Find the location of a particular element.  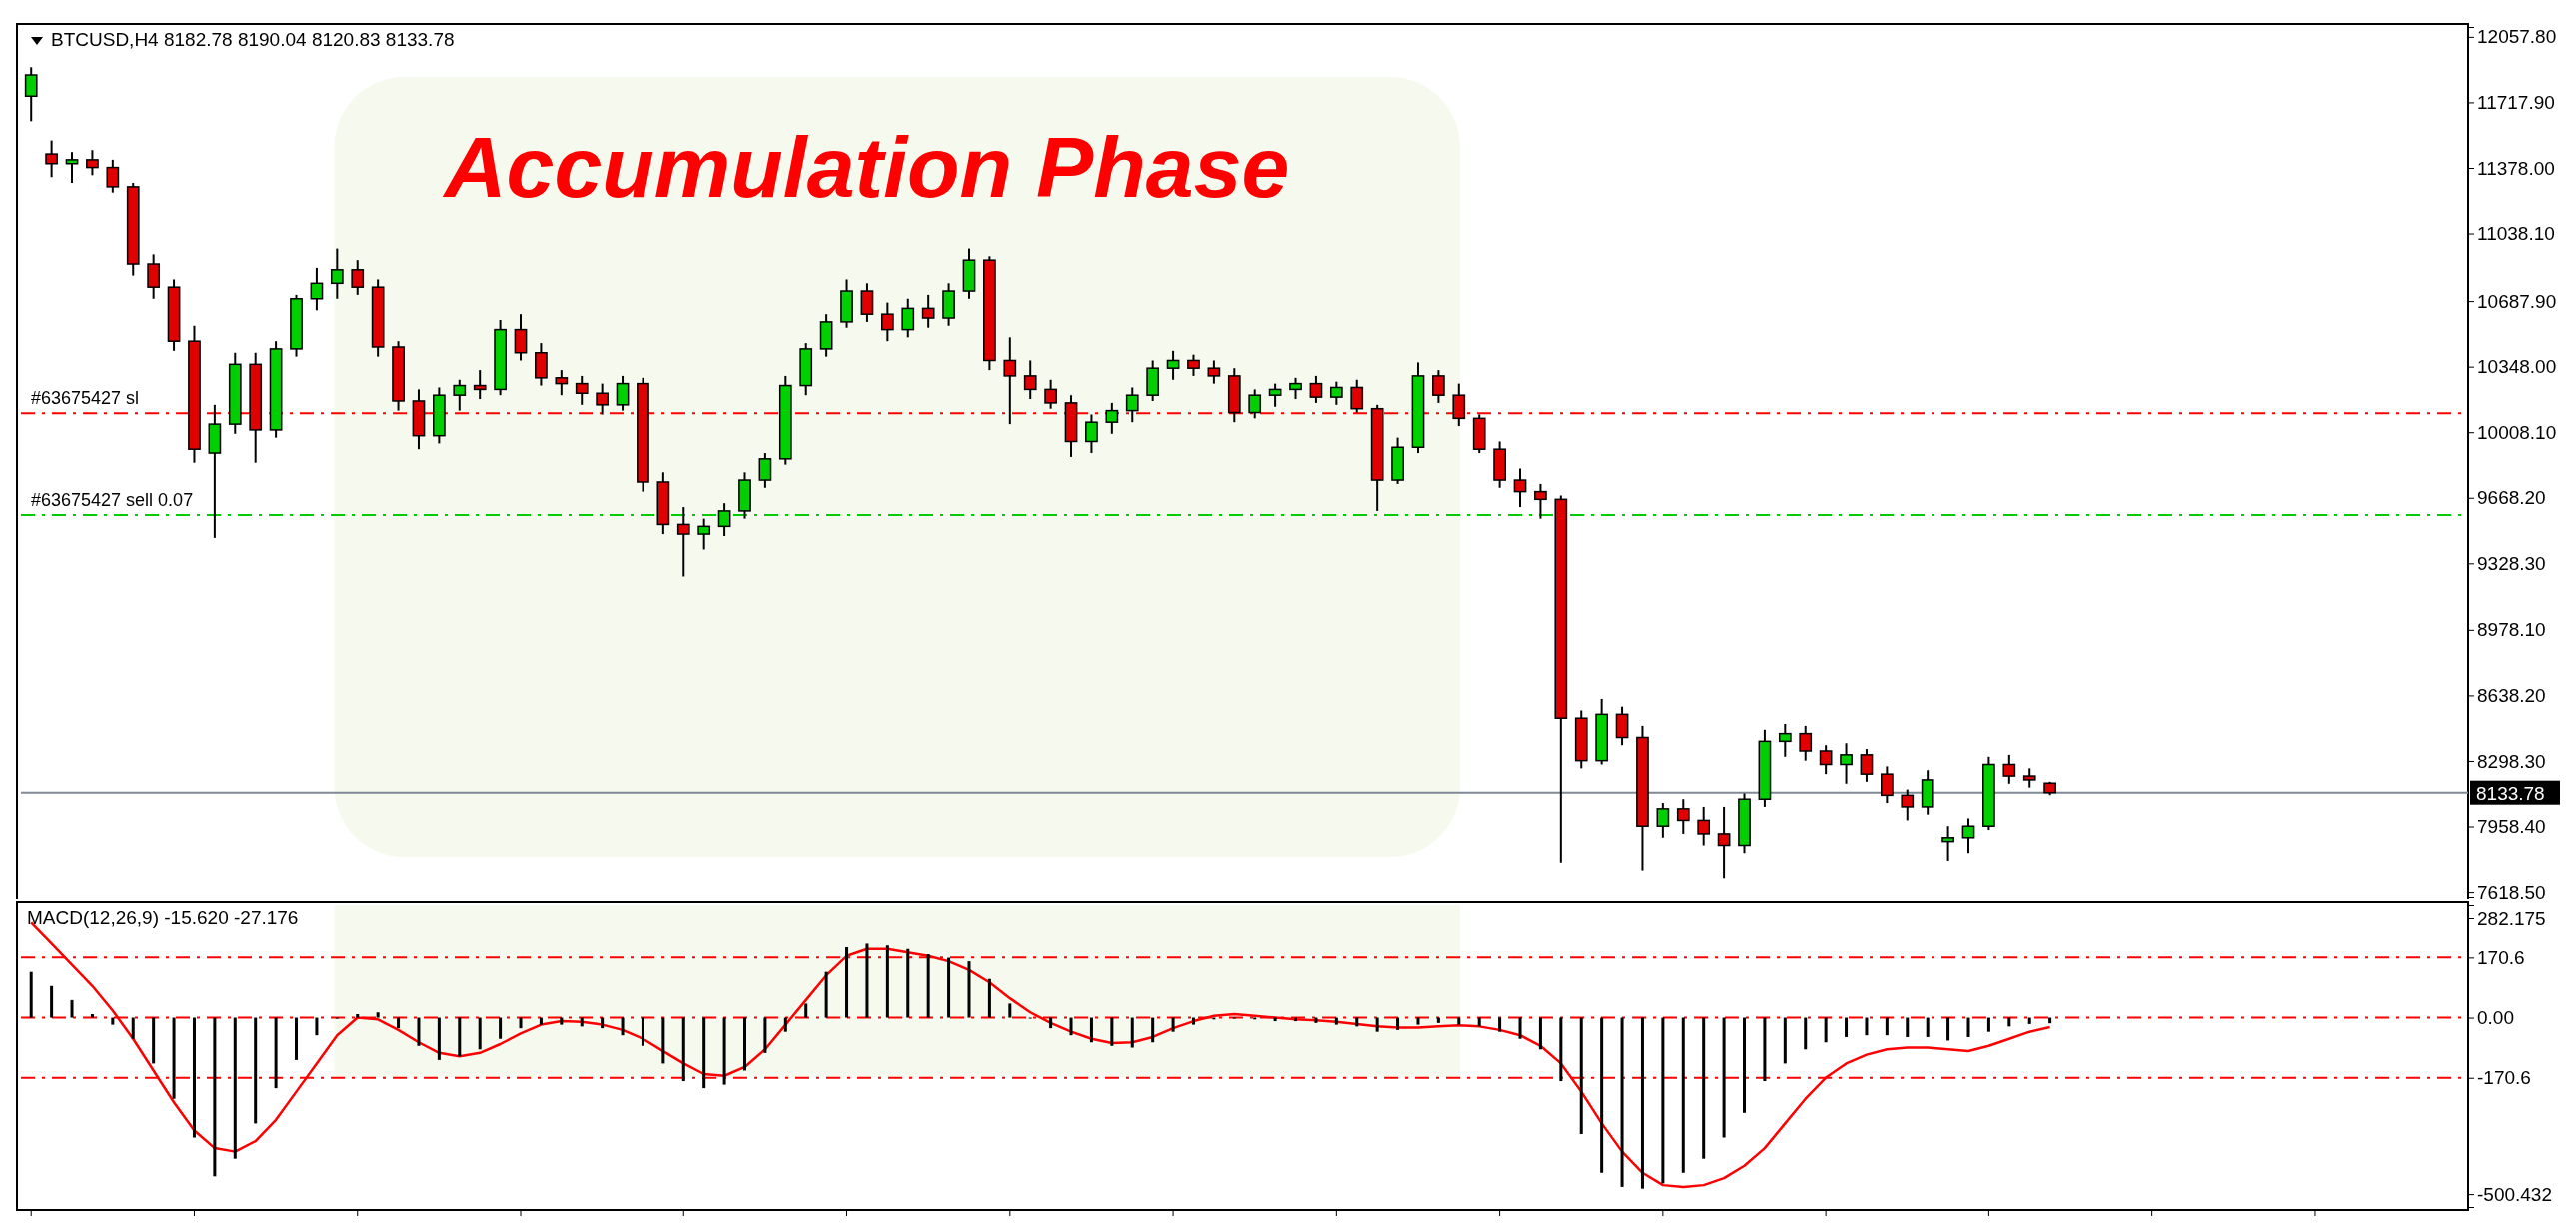

y-tick-label: 8978.10 is located at coordinates (2511, 630).